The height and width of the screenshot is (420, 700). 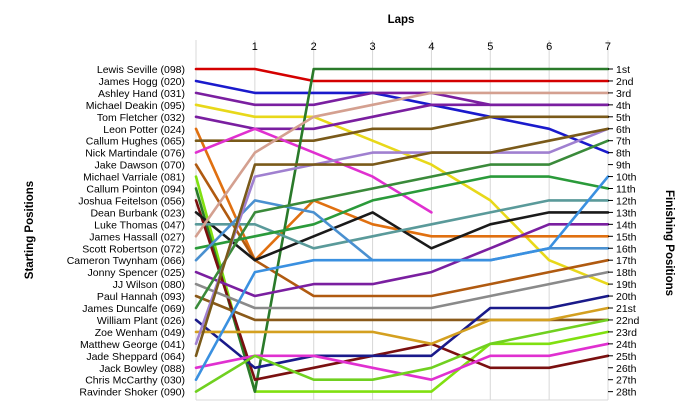 What do you see at coordinates (623, 166) in the screenshot?
I see `finish-label: 9th` at bounding box center [623, 166].